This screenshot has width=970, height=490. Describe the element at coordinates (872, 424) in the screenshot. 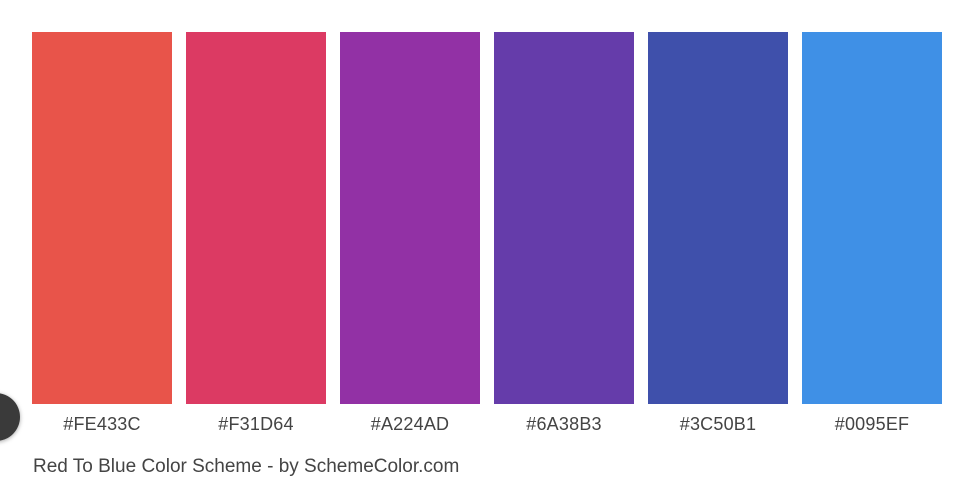

I see `swatch-hex-label: #0095EF` at that location.